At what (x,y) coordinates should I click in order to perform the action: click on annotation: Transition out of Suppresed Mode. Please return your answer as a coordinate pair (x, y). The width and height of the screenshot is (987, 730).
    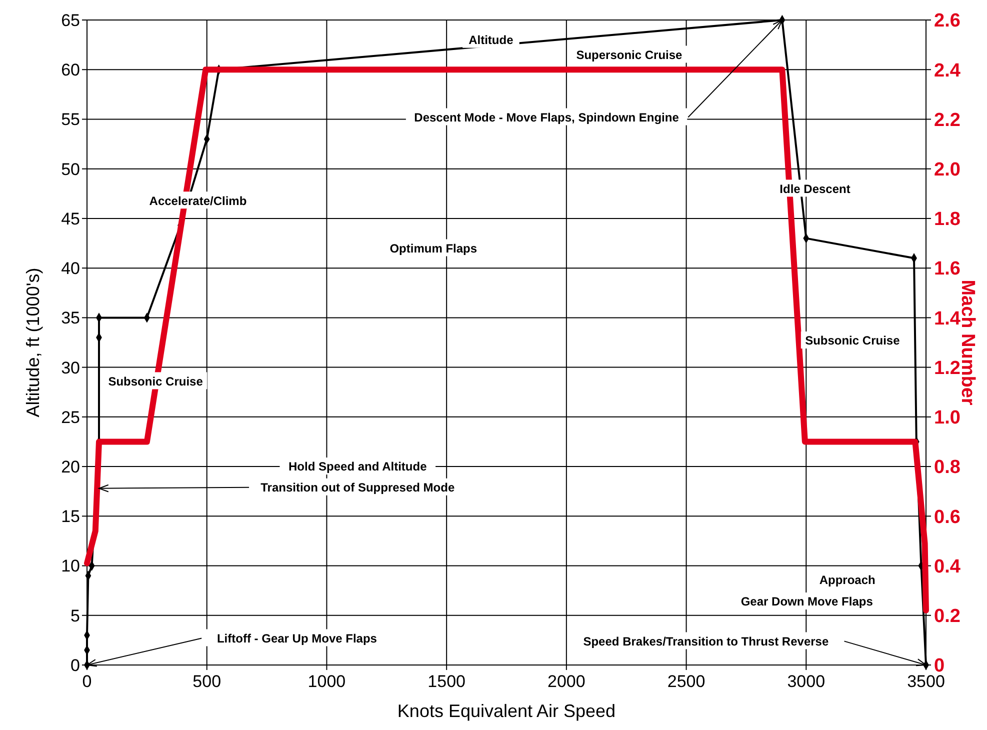
    Looking at the image, I should click on (357, 487).